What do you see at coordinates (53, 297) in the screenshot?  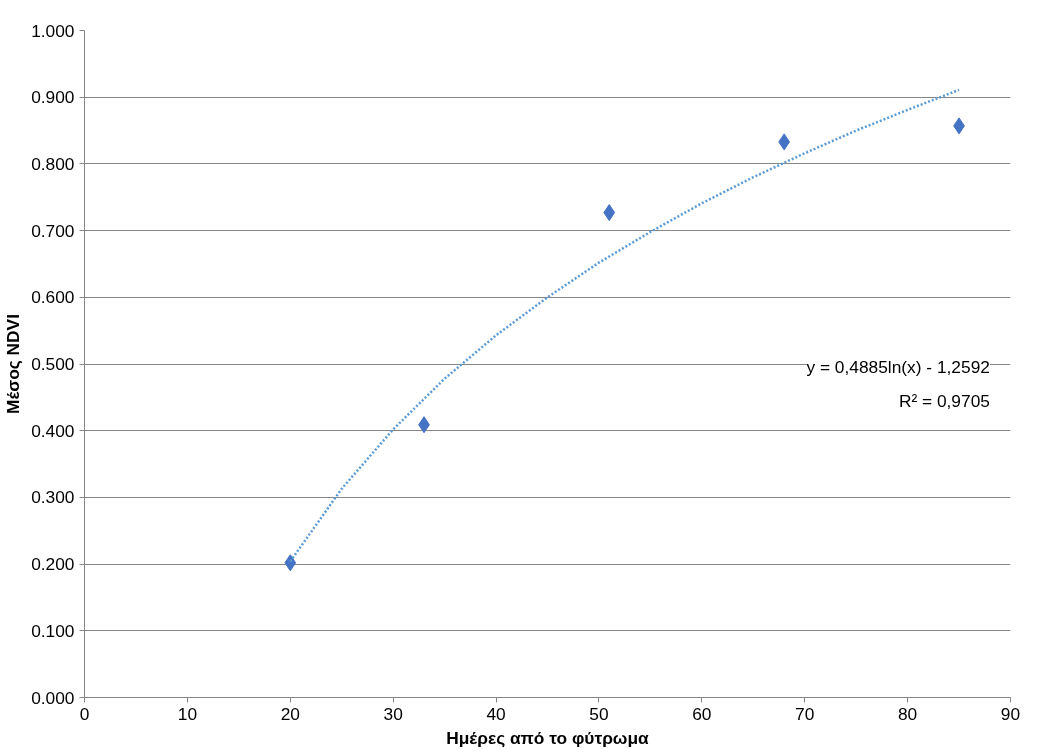 I see `y-tick-label: 0.600` at bounding box center [53, 297].